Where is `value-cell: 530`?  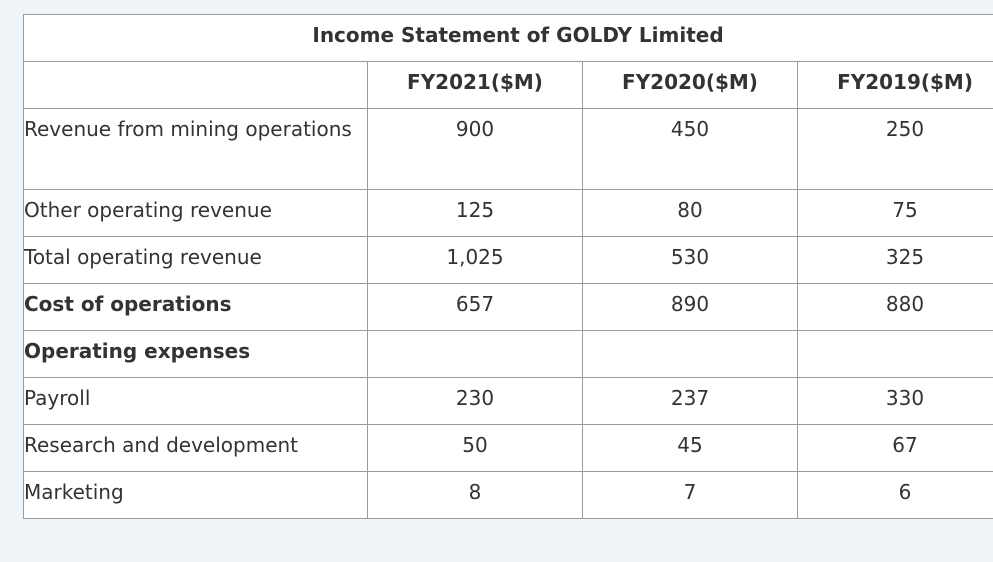
value-cell: 530 is located at coordinates (690, 260).